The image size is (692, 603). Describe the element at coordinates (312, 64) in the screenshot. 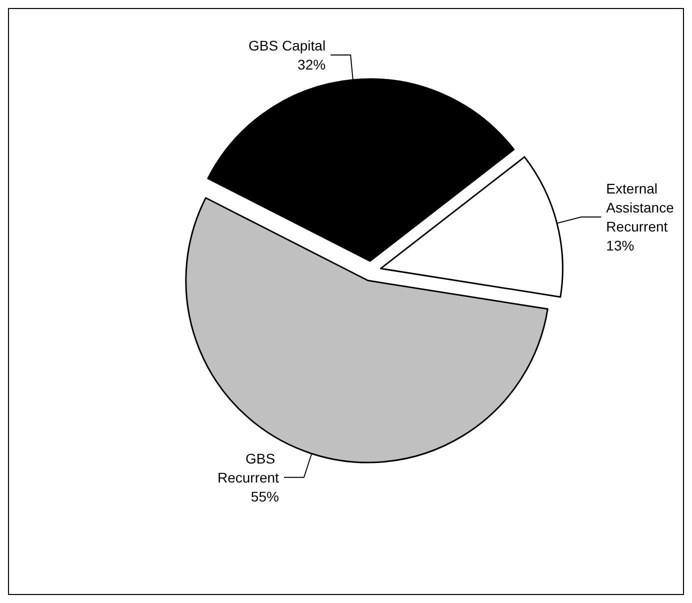

I see `data-label: 32%` at that location.